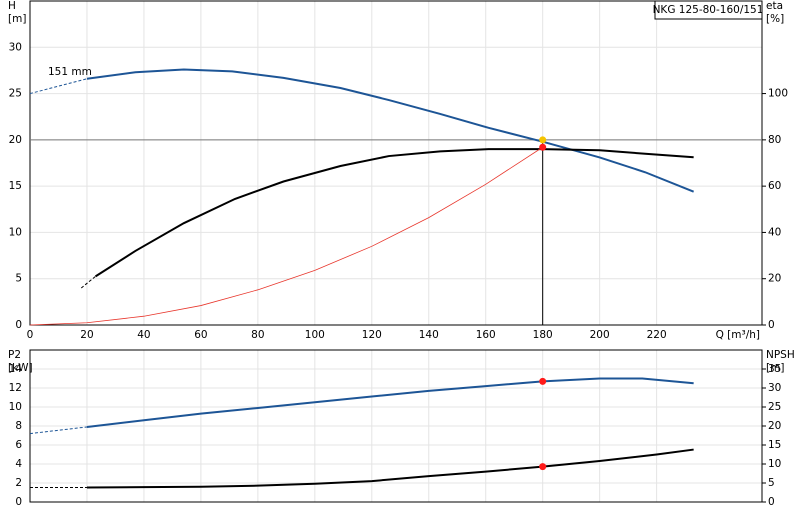 The image size is (800, 520). Describe the element at coordinates (15, 186) in the screenshot. I see `y-tick-label: 15` at that location.